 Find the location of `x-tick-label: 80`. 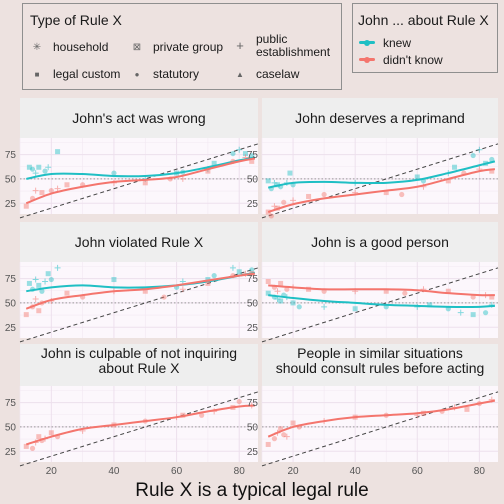

x-tick-label: 80 is located at coordinates (480, 471).